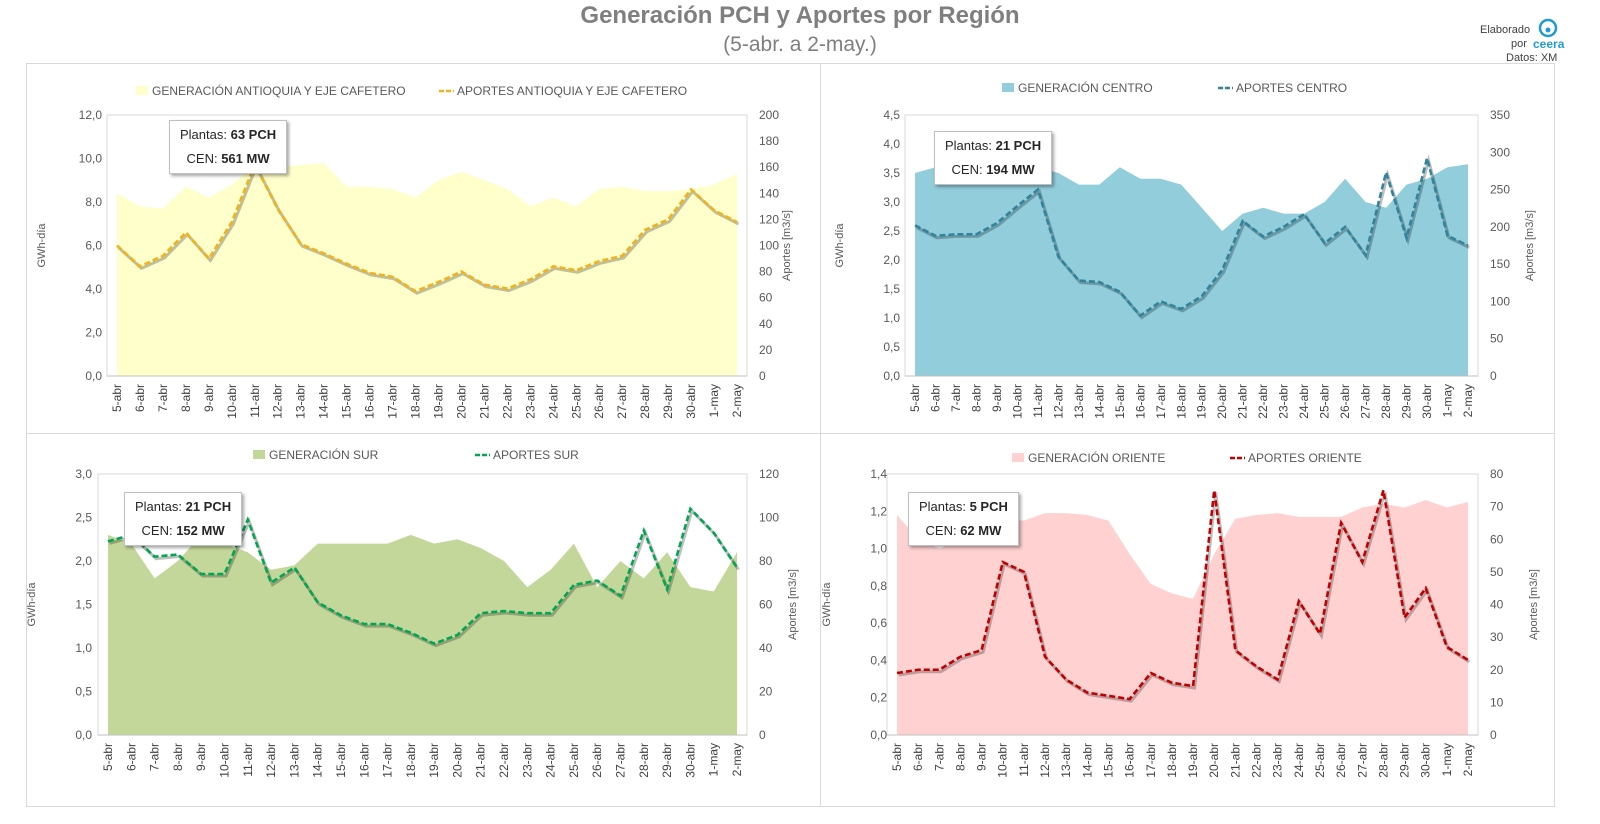 The height and width of the screenshot is (824, 1600). Describe the element at coordinates (131, 757) in the screenshot. I see `x-tick-label: 6-abr` at that location.